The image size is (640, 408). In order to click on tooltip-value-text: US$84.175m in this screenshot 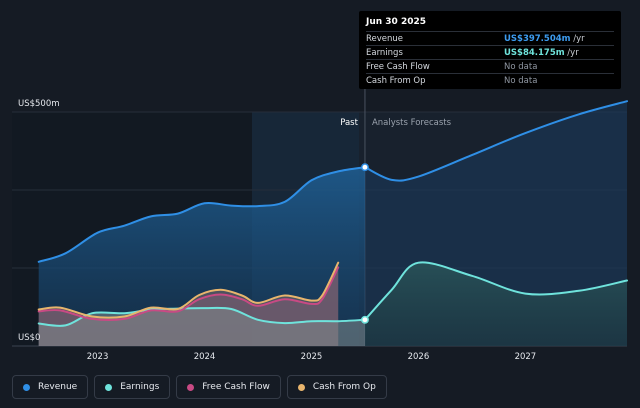, I will do `click(534, 52)`.